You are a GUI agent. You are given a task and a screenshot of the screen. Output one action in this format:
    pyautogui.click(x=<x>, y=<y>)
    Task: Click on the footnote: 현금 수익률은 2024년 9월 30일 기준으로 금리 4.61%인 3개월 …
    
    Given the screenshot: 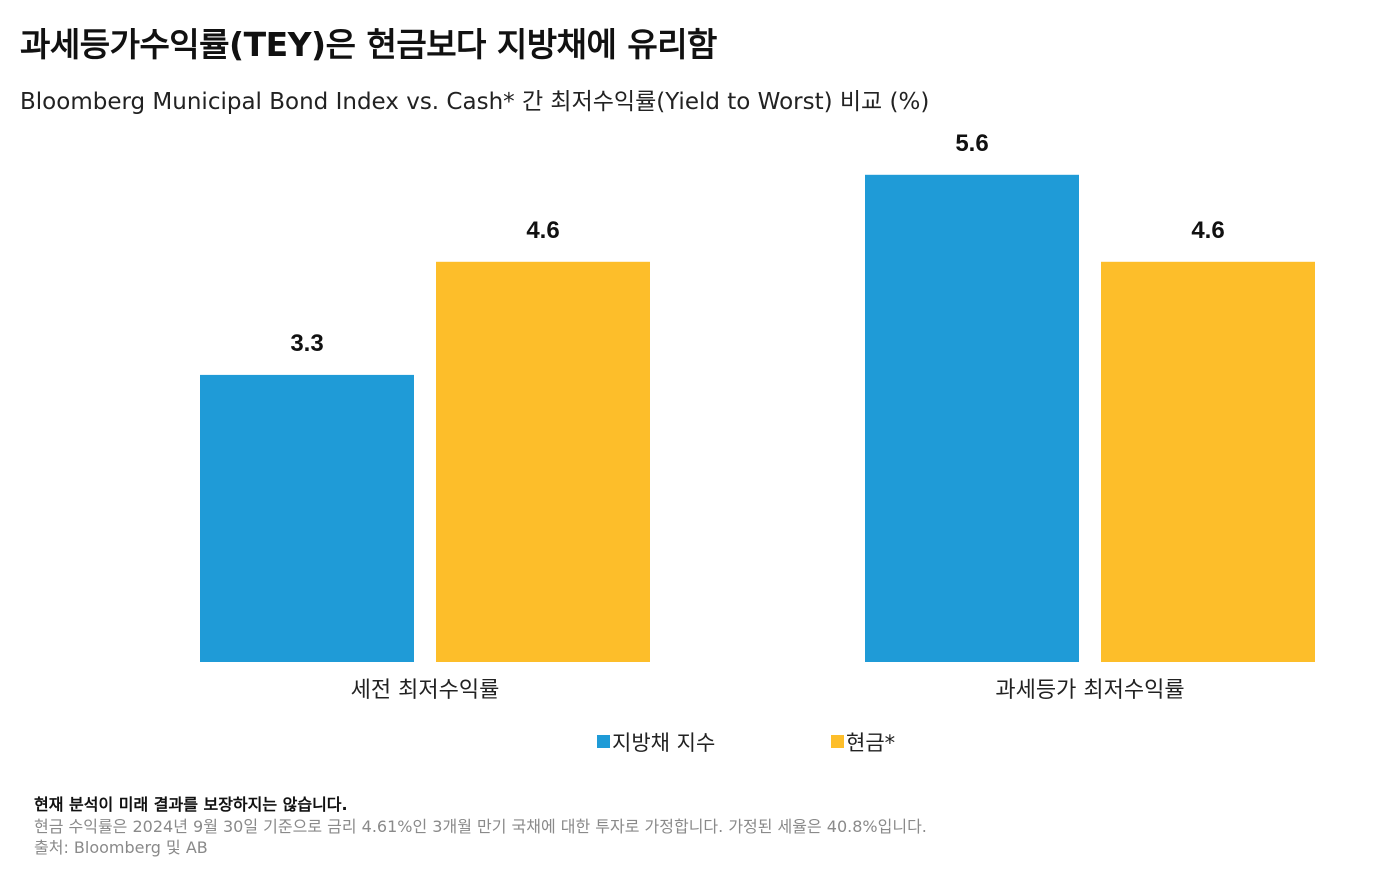 What is the action you would take?
    pyautogui.click(x=480, y=826)
    